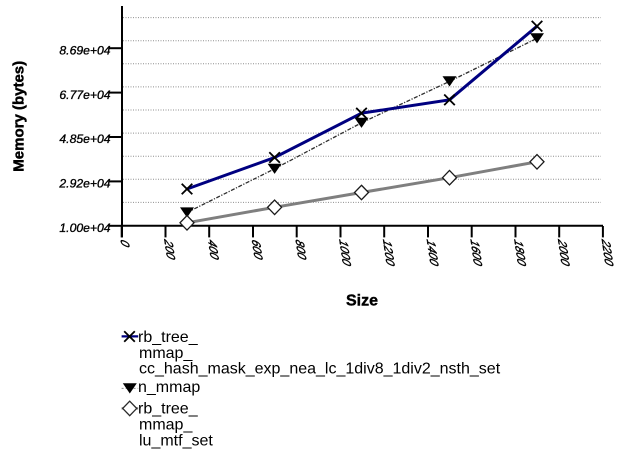 The height and width of the screenshot is (458, 620). Describe the element at coordinates (300, 249) in the screenshot. I see `svg-text: 800` at that location.